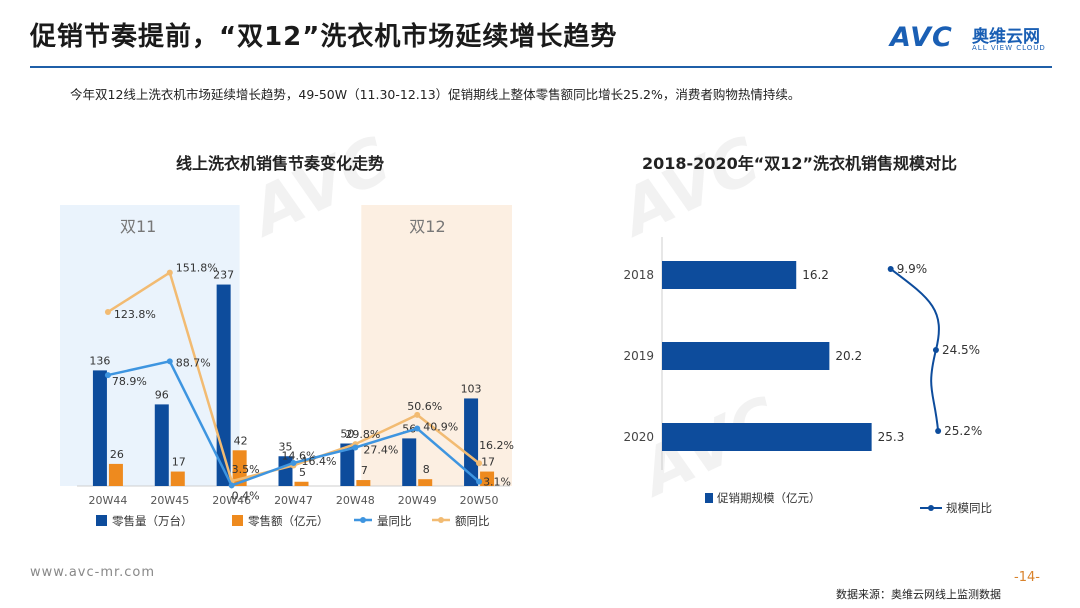  I want to click on left-chart-title: 线上洗衣机销售节奏变化走势, so click(280, 163).